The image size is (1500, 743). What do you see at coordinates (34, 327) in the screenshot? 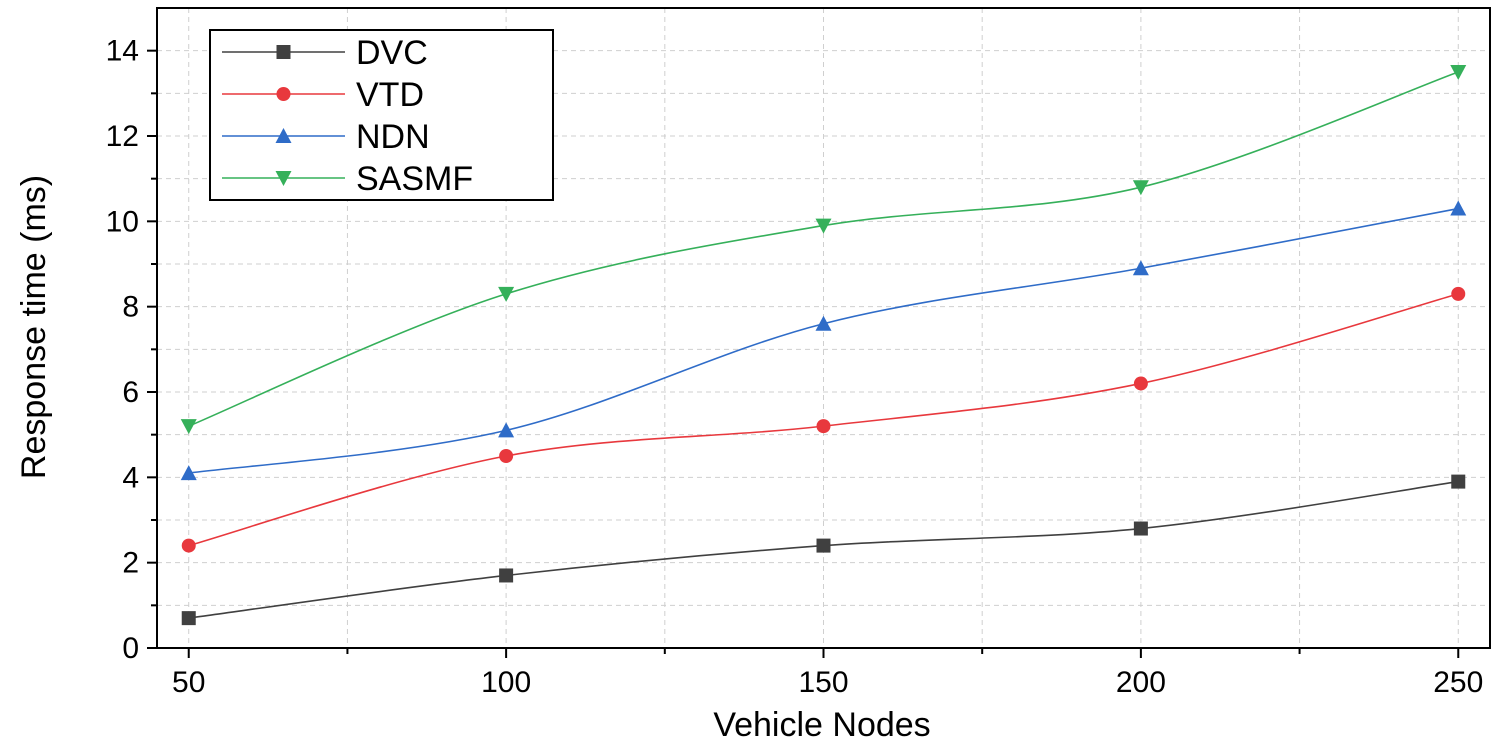
I see `y-axis-title: Response time (ms)` at bounding box center [34, 327].